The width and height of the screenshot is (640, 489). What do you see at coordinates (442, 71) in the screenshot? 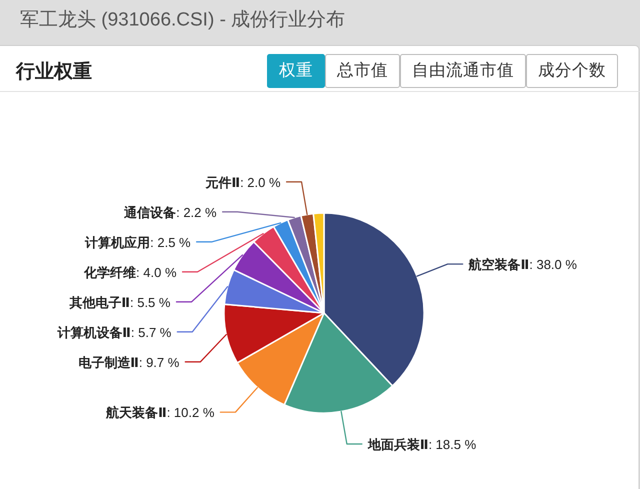
I see `tabs: 权重 总市值 自由流通市值 成分个数` at bounding box center [442, 71].